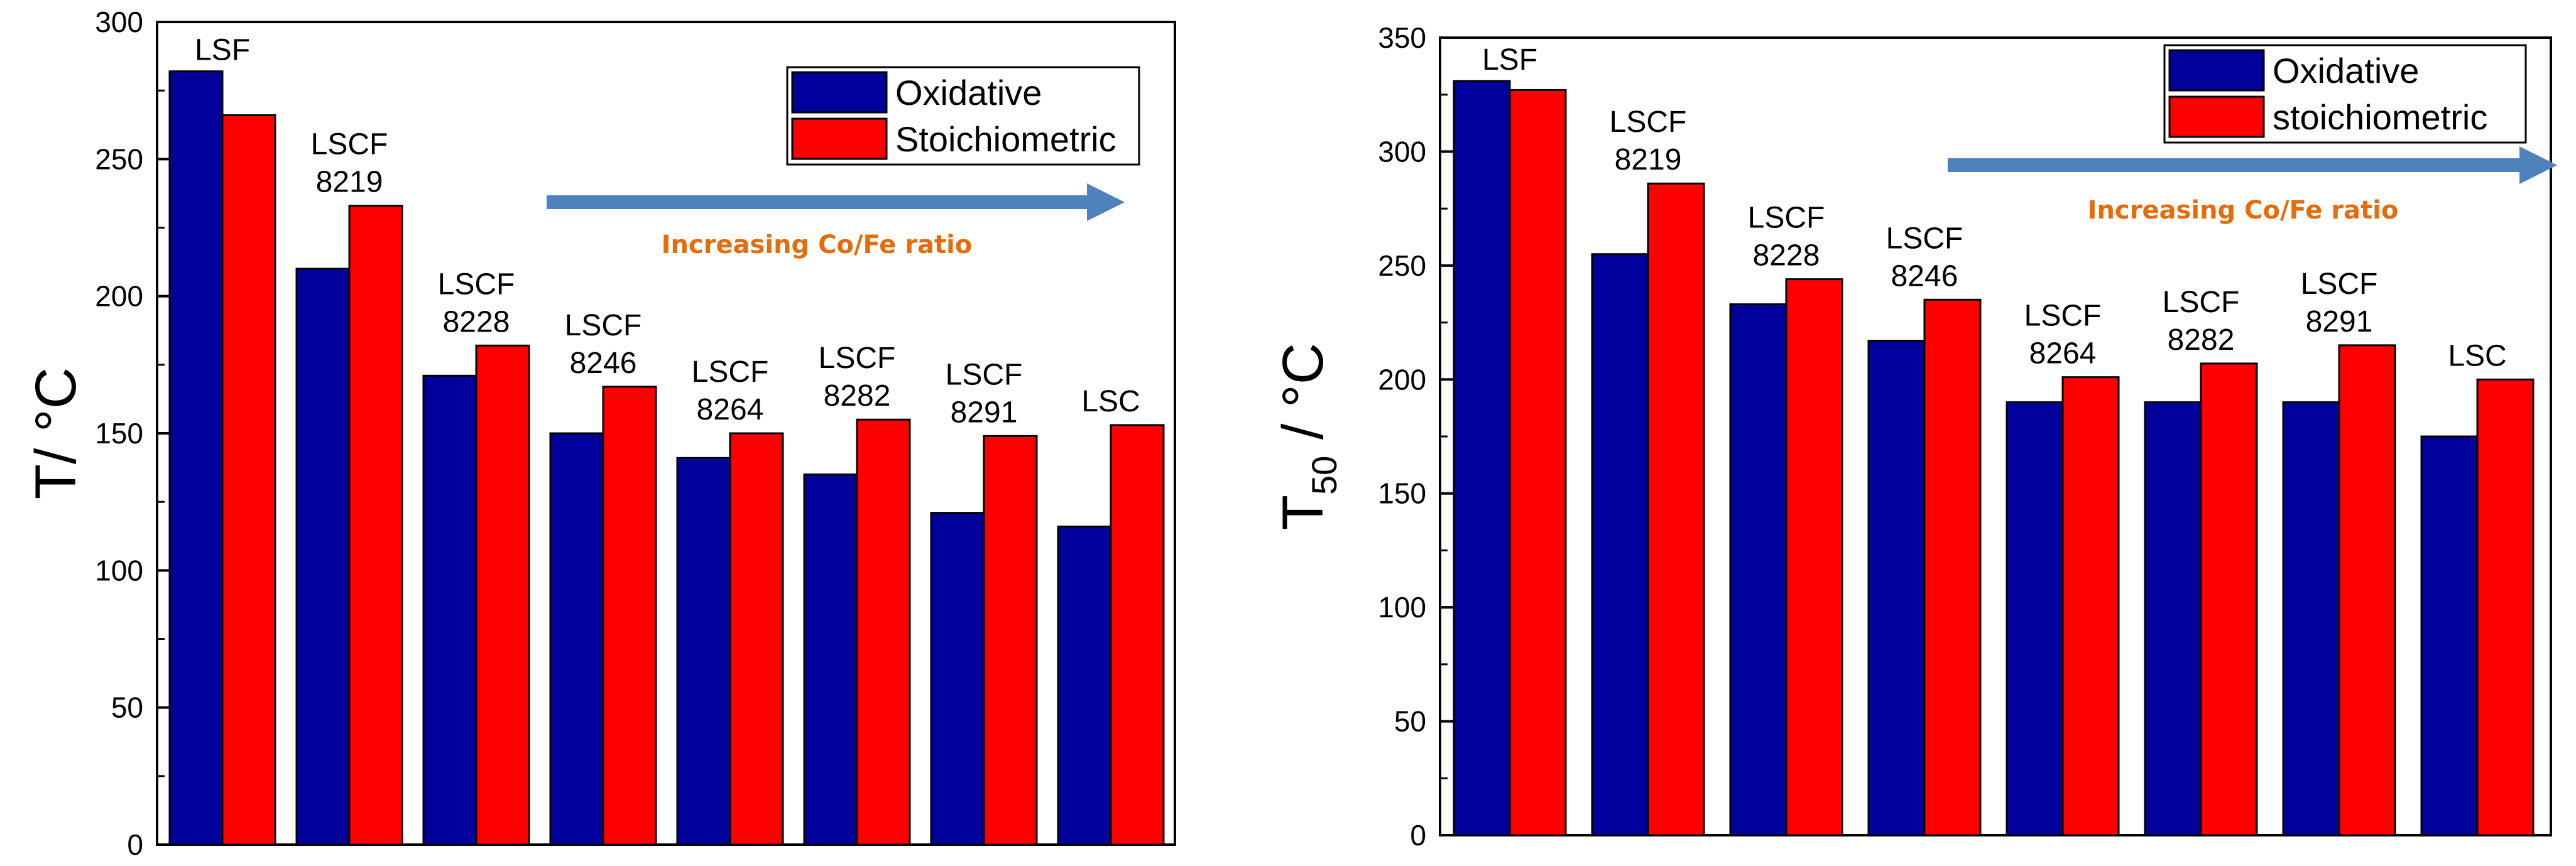 The image size is (2576, 866). Describe the element at coordinates (1303, 512) in the screenshot. I see `y-axis-label-main: T` at that location.